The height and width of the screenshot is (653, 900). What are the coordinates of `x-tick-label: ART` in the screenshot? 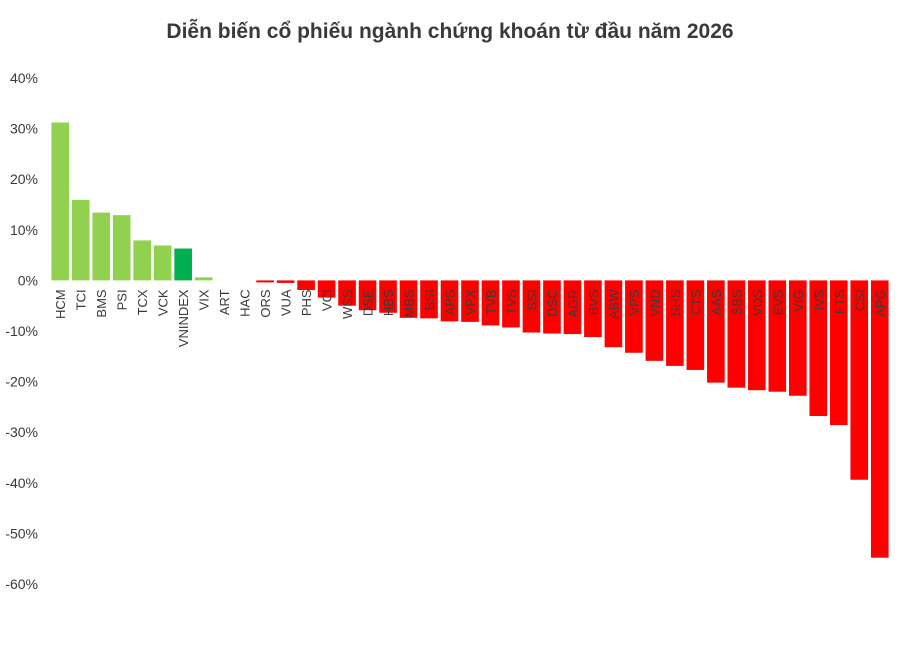 It's located at (224, 302).